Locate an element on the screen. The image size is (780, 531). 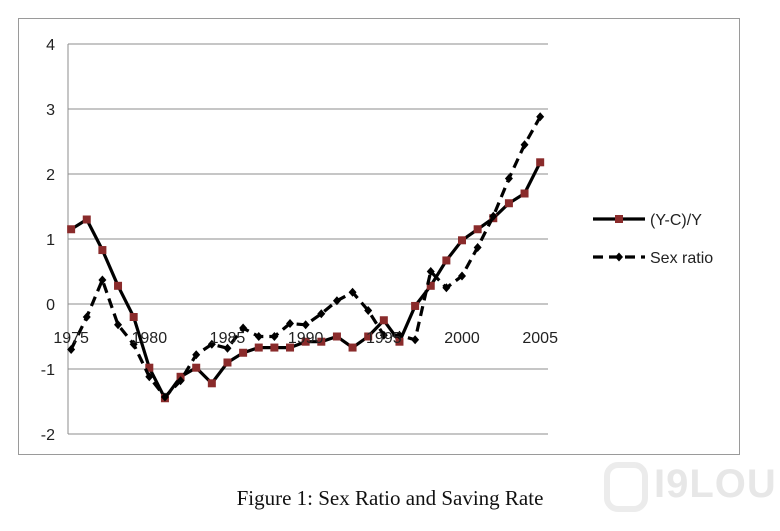
legend-marker-sex-ratio is located at coordinates (619, 257).